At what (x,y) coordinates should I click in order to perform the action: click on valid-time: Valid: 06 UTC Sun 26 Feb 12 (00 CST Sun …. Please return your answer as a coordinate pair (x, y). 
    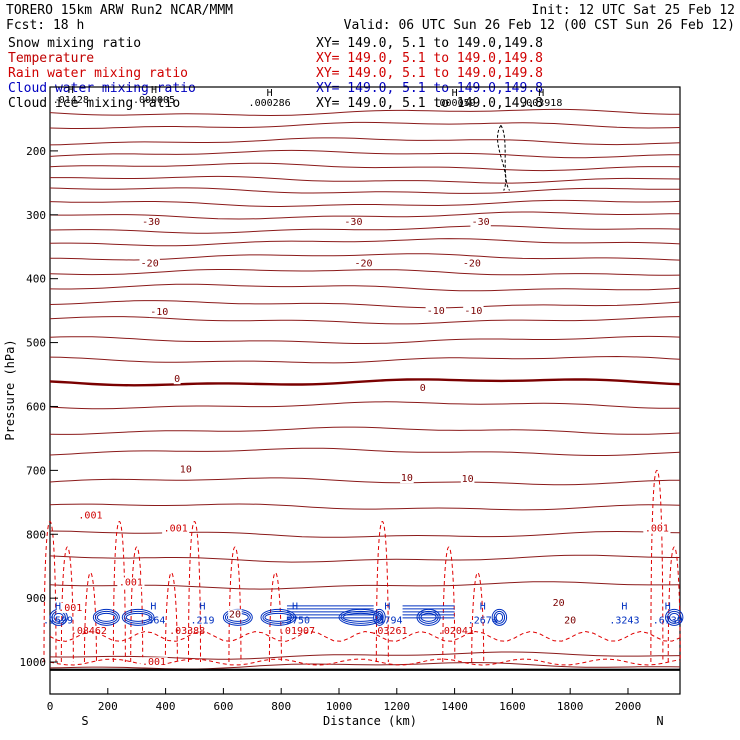
    Looking at the image, I should click on (539, 25).